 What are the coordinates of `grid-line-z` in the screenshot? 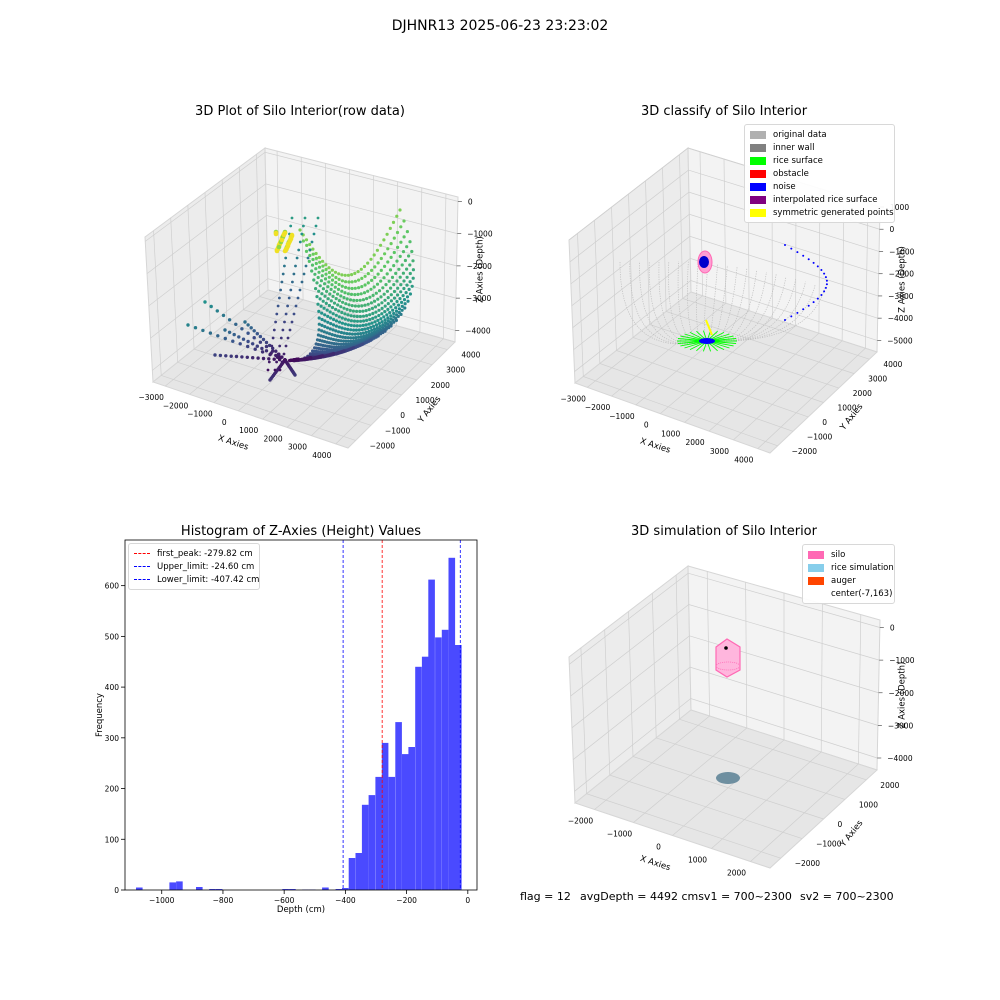 It's located at (303, 292).